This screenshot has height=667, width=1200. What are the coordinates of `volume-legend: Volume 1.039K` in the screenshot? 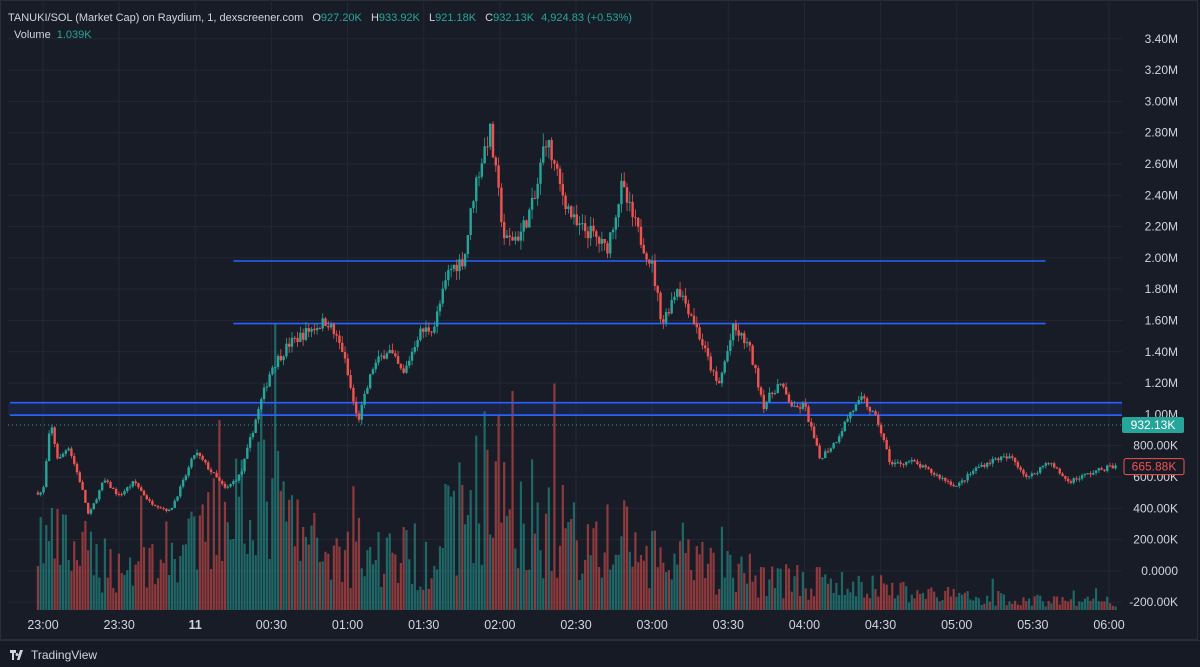 It's located at (53, 35).